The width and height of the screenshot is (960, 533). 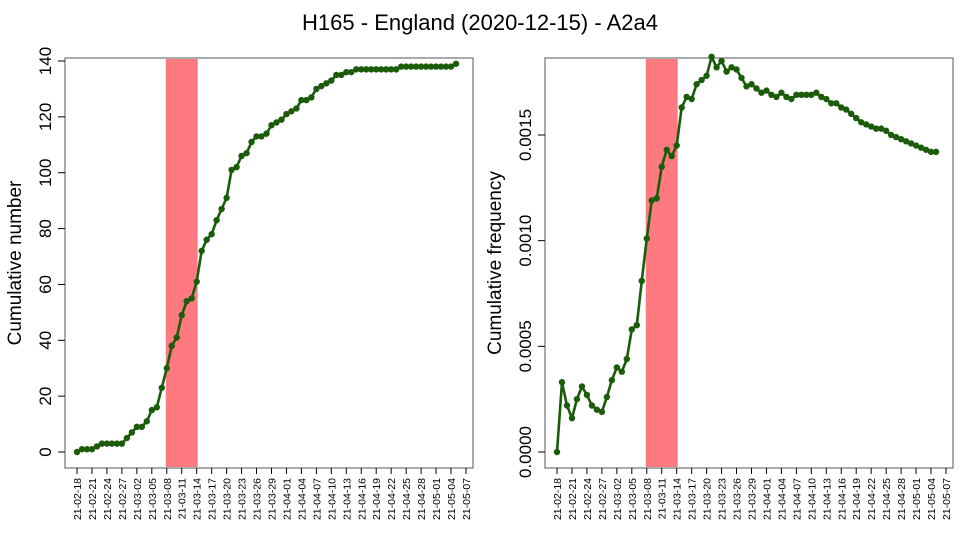 What do you see at coordinates (45, 117) in the screenshot?
I see `y-tick-label: 120` at bounding box center [45, 117].